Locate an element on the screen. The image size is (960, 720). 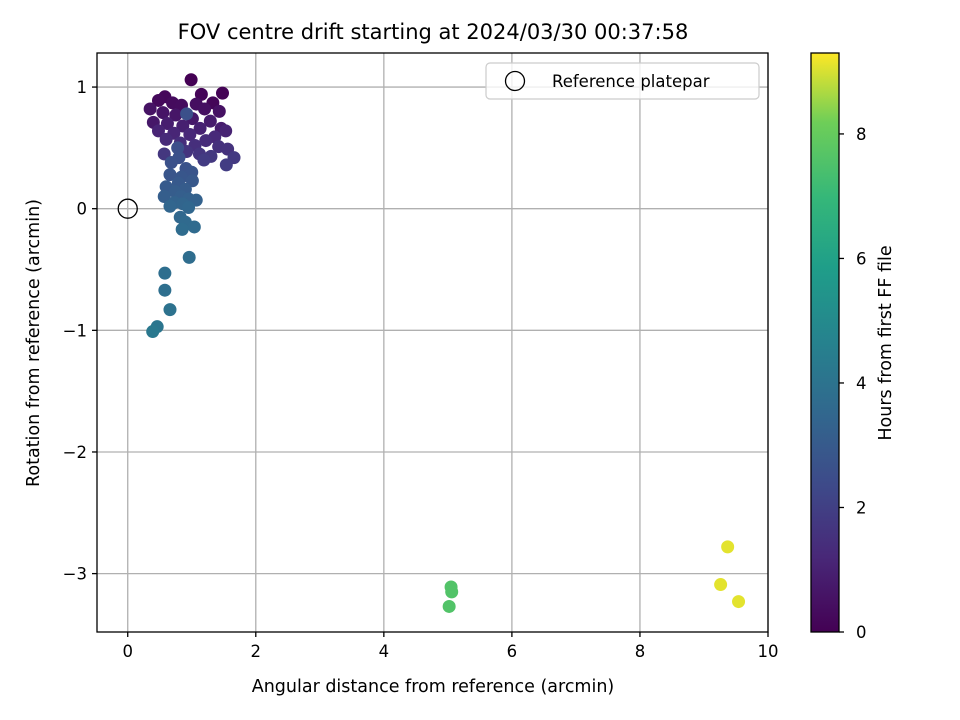
x-tick-label: 8 is located at coordinates (640, 651).